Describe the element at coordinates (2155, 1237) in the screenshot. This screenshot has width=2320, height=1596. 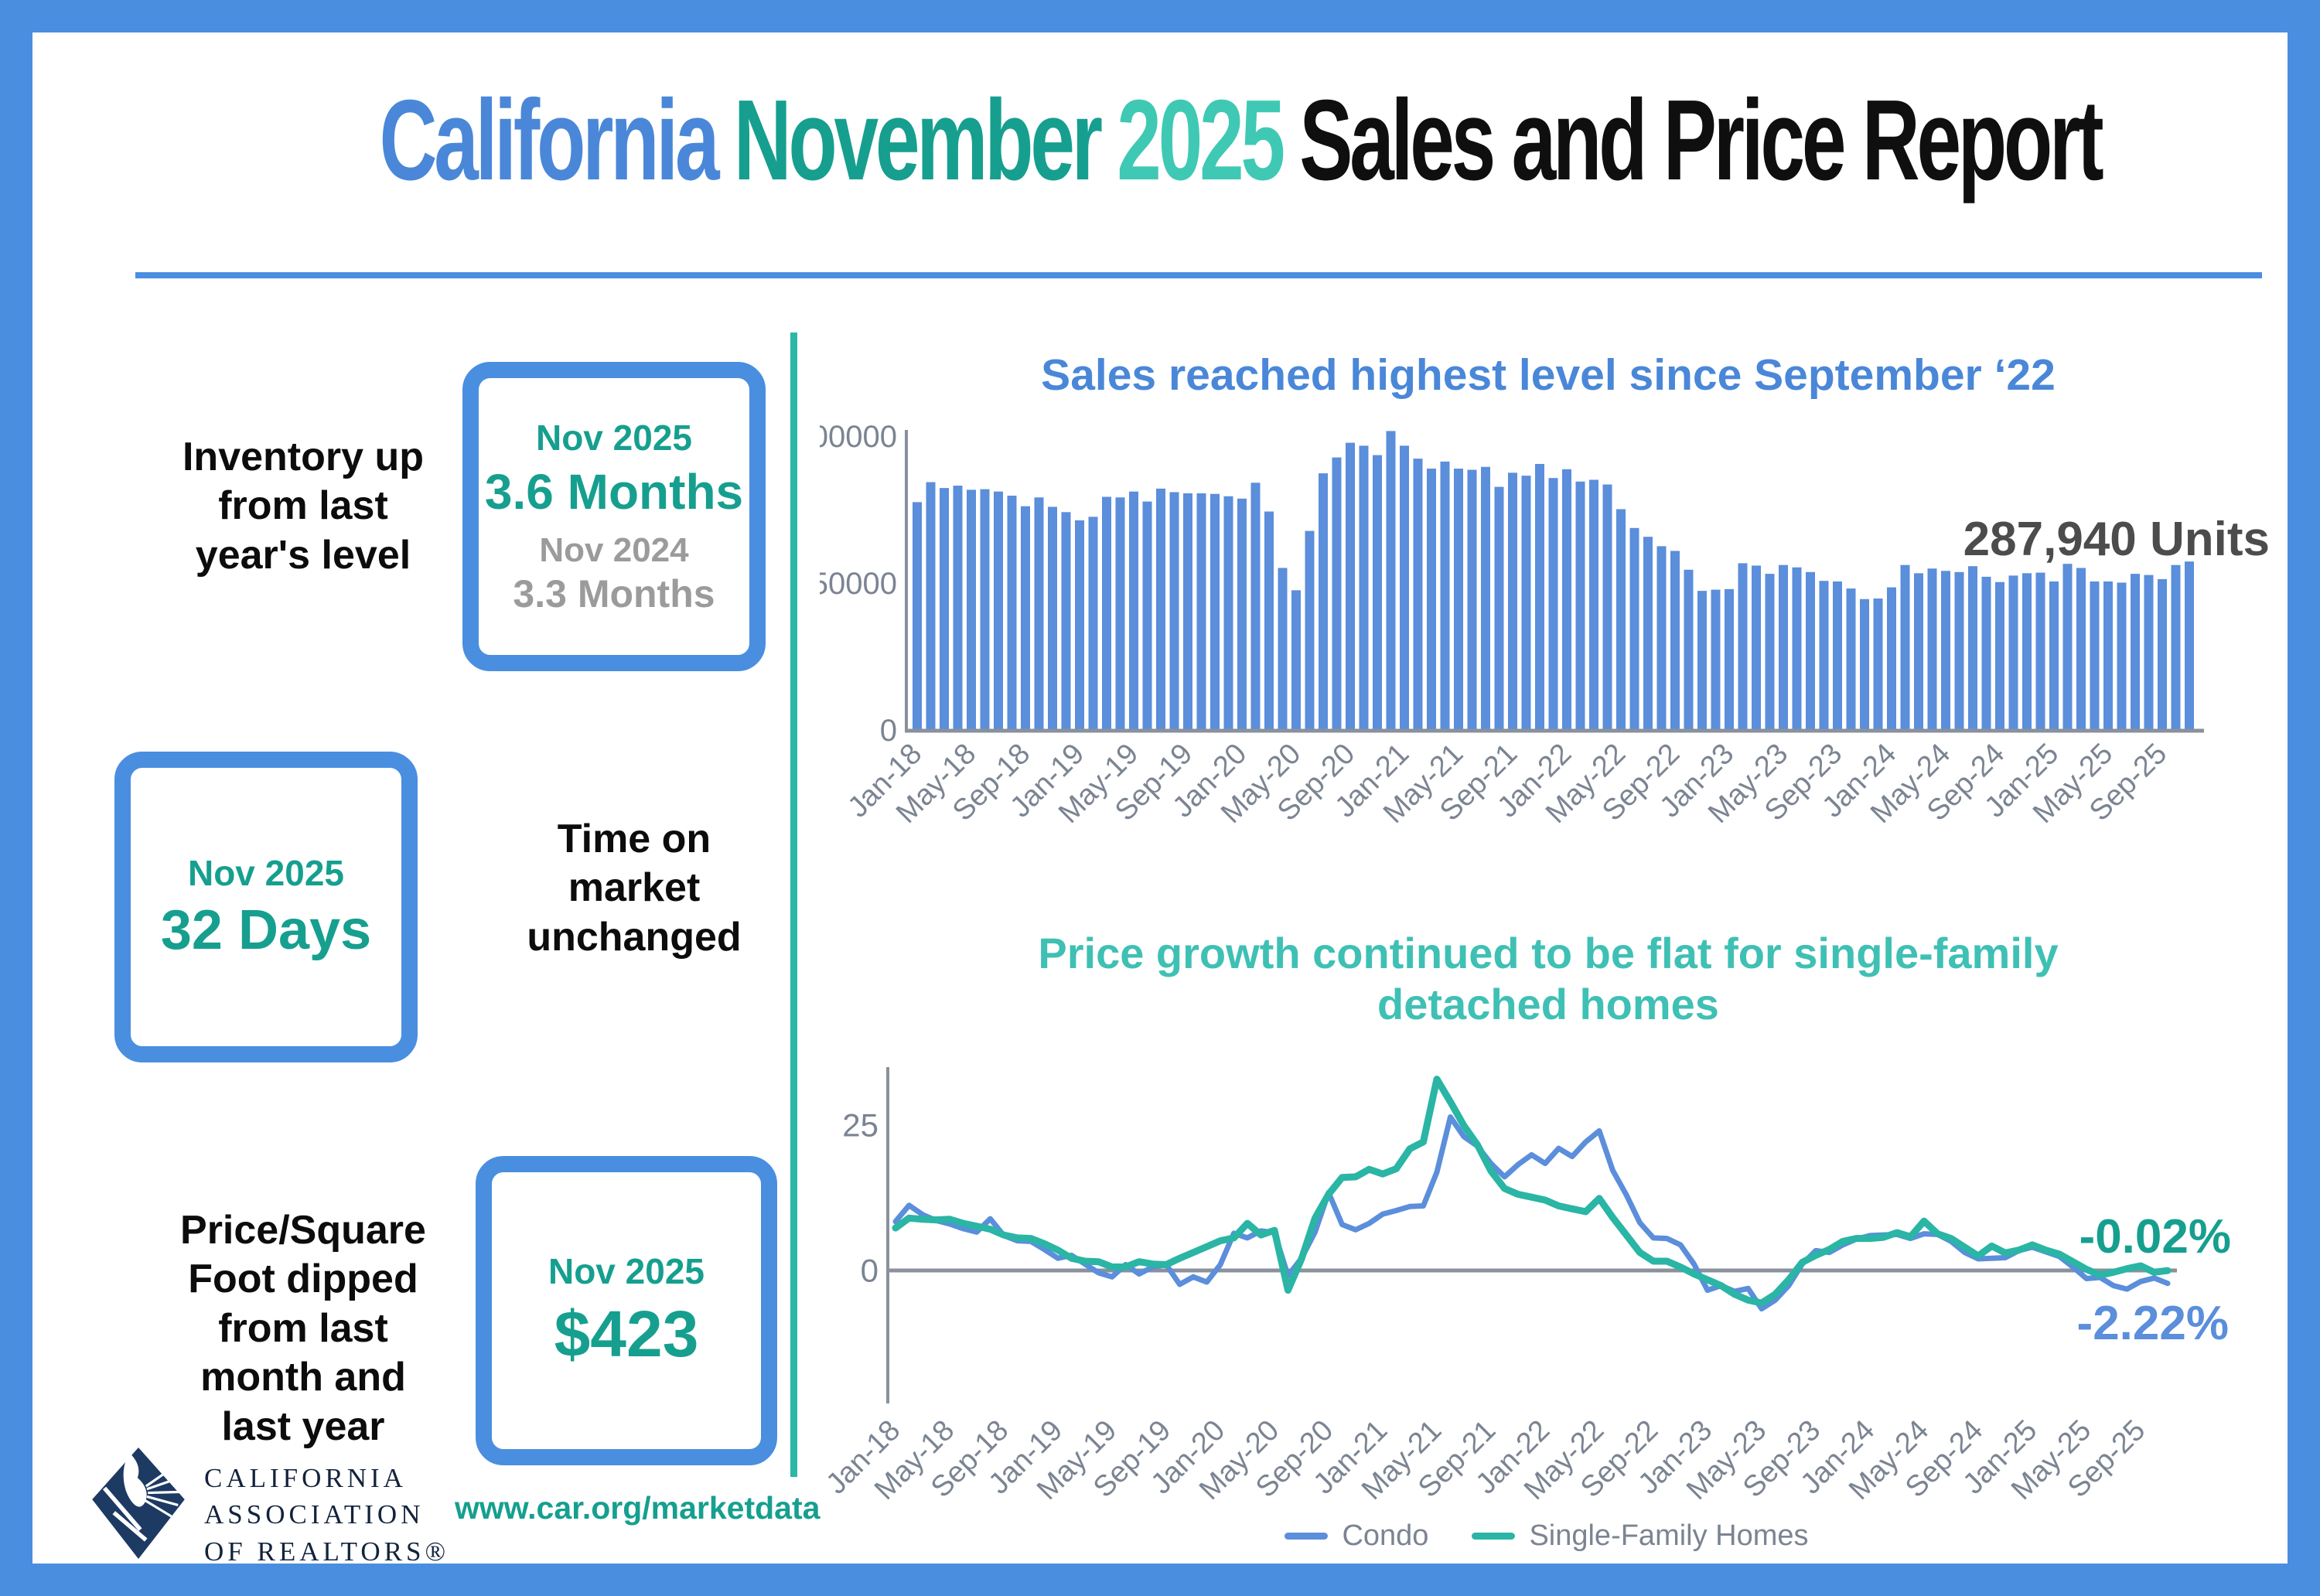
I see `sfh-end-annotation: -0.02%` at that location.